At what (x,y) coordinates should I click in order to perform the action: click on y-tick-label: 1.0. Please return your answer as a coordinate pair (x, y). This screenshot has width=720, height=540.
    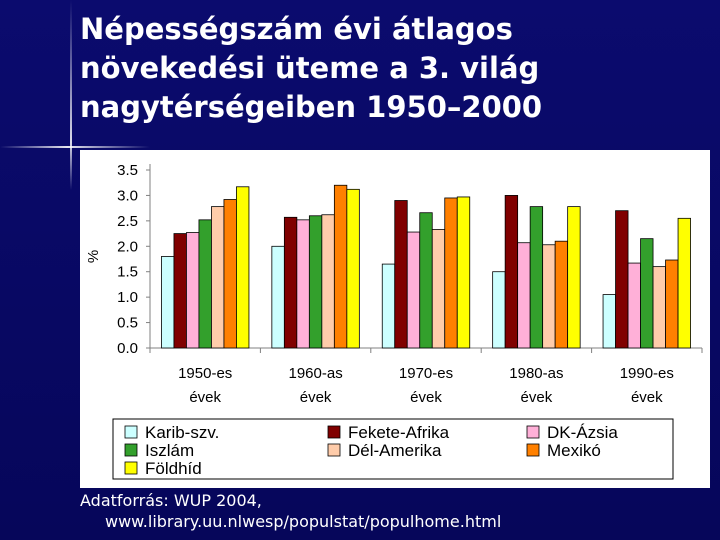
    Looking at the image, I should click on (127, 297).